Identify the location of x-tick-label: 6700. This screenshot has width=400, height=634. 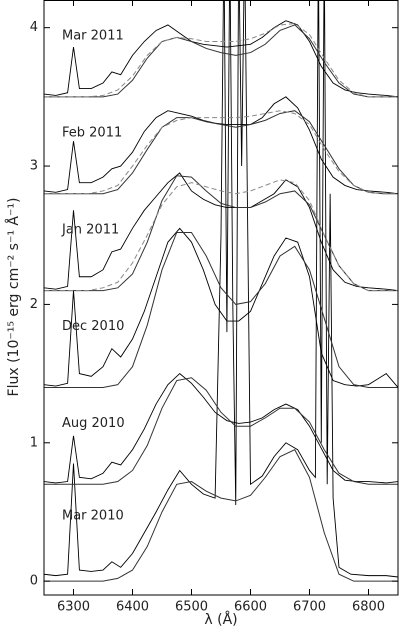
(309, 607).